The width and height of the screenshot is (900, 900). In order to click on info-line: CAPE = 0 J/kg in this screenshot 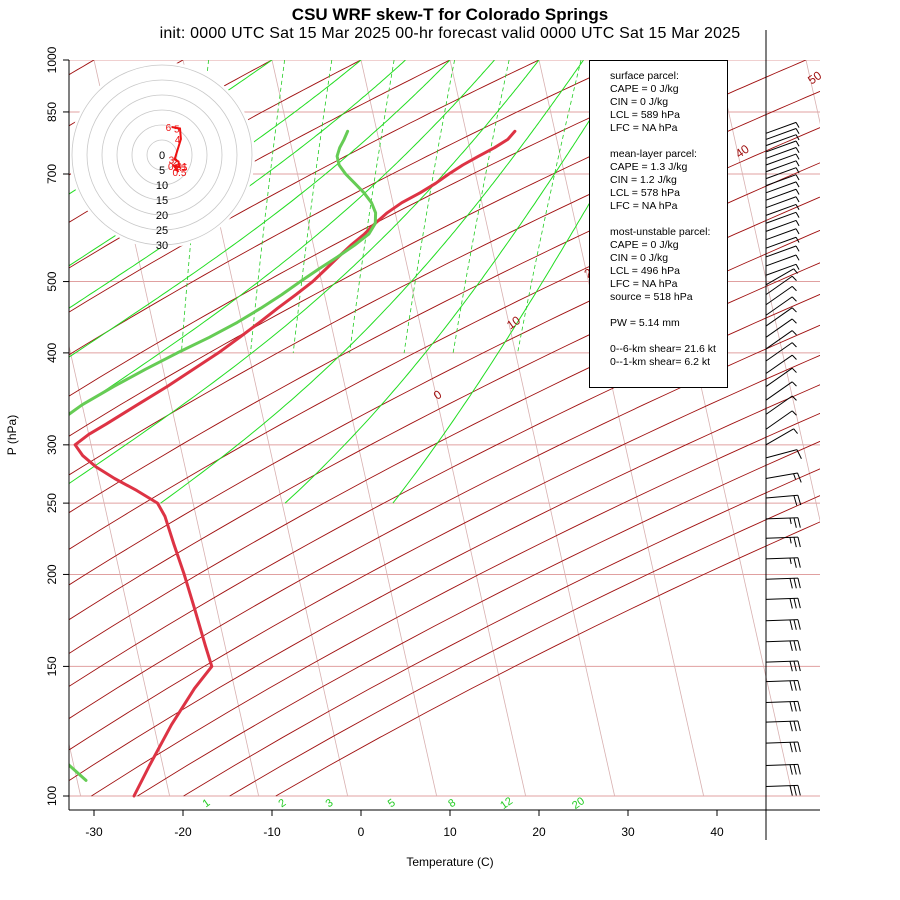, I will do `click(644, 89)`.